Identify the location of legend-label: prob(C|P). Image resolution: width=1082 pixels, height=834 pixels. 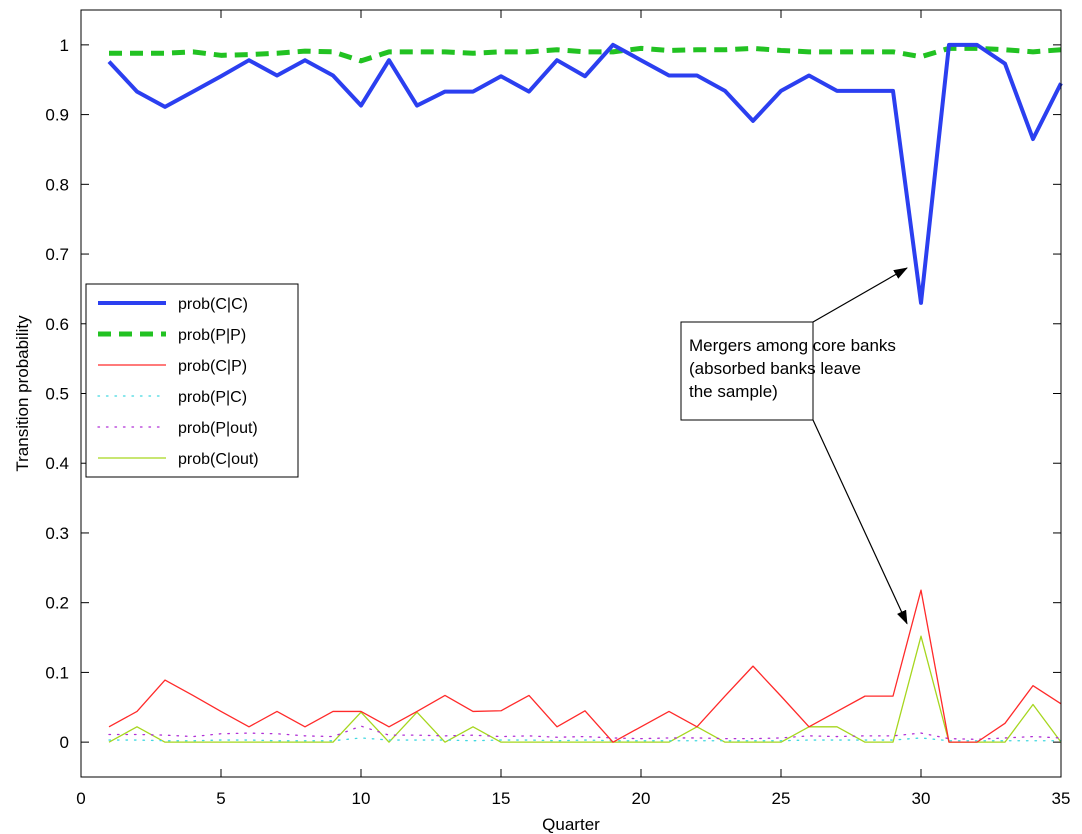
(212, 366).